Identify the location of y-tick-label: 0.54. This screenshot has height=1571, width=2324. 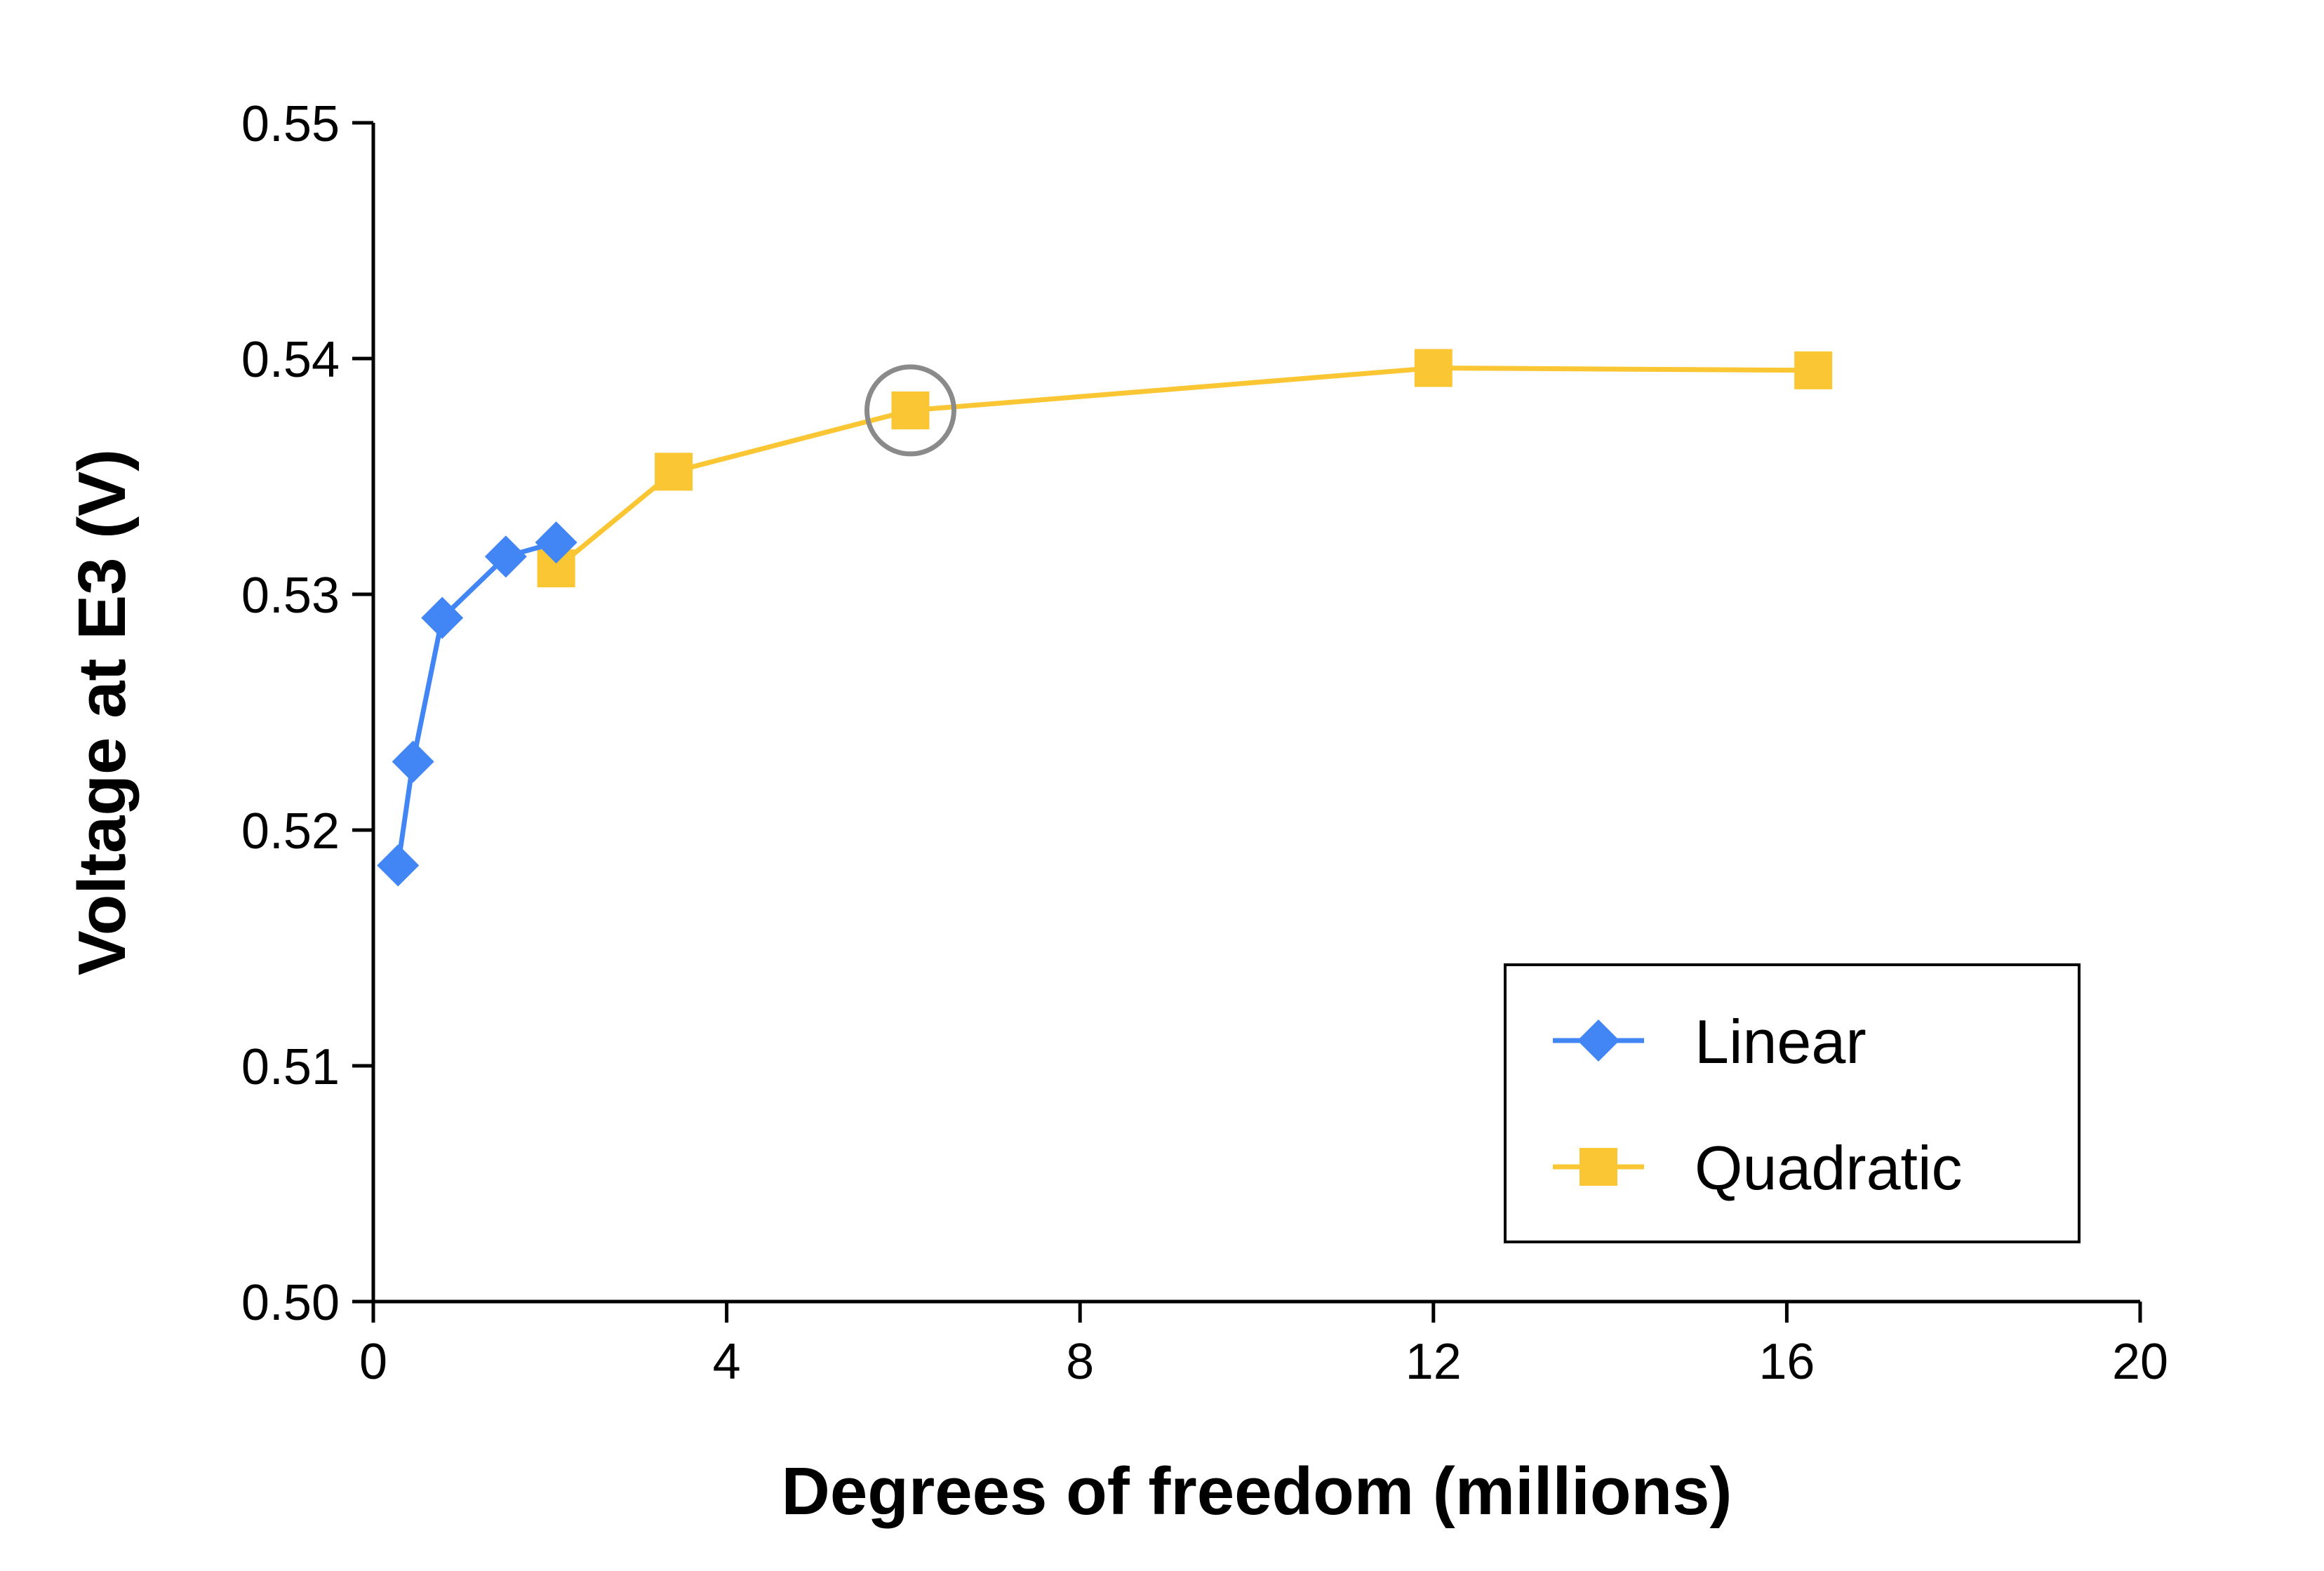
(290, 360).